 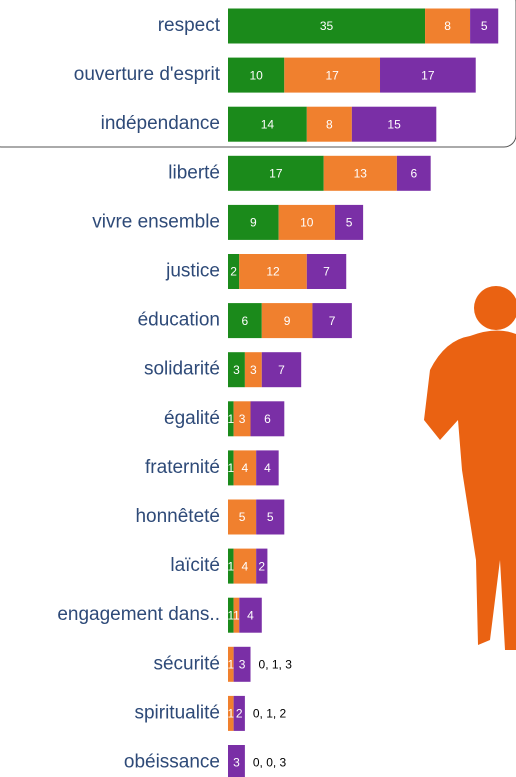 I want to click on category-label: éducation, so click(x=179, y=320).